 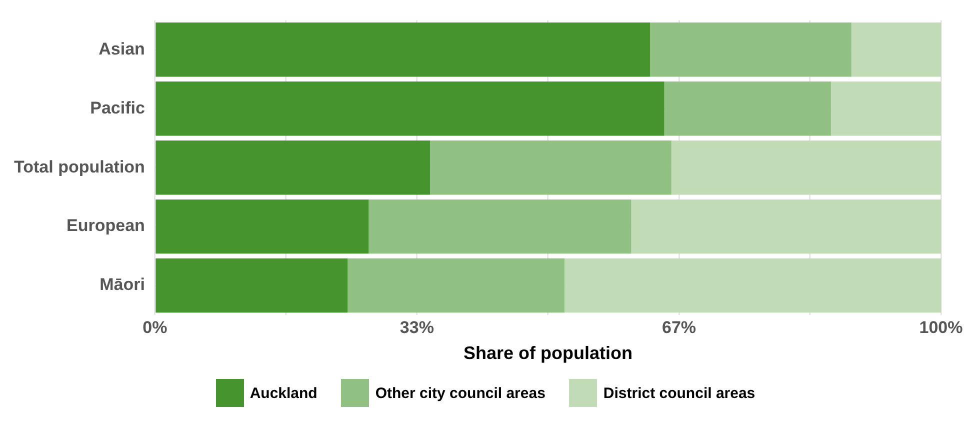 I want to click on legend-label: District council areas, so click(x=679, y=393).